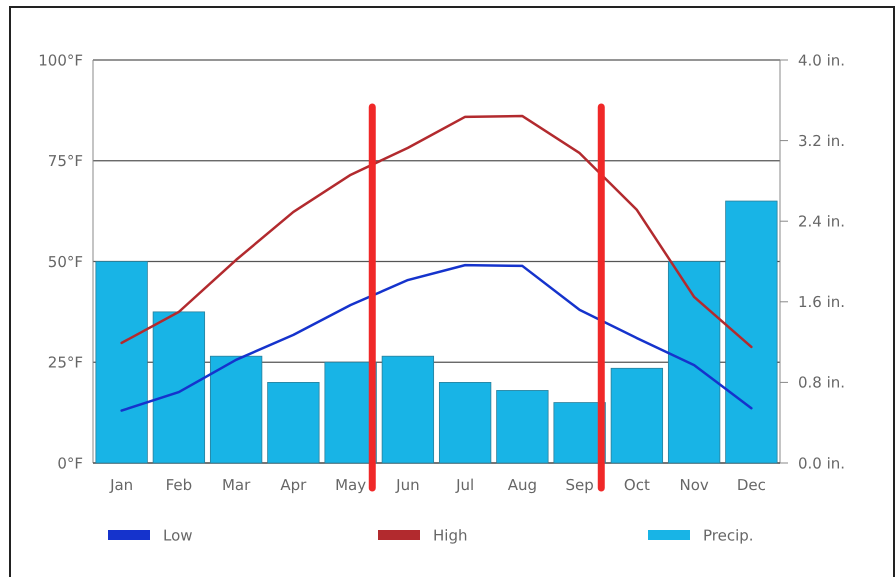  Describe the element at coordinates (822, 221) in the screenshot. I see `y2-tick-label: 2.4 in.` at that location.